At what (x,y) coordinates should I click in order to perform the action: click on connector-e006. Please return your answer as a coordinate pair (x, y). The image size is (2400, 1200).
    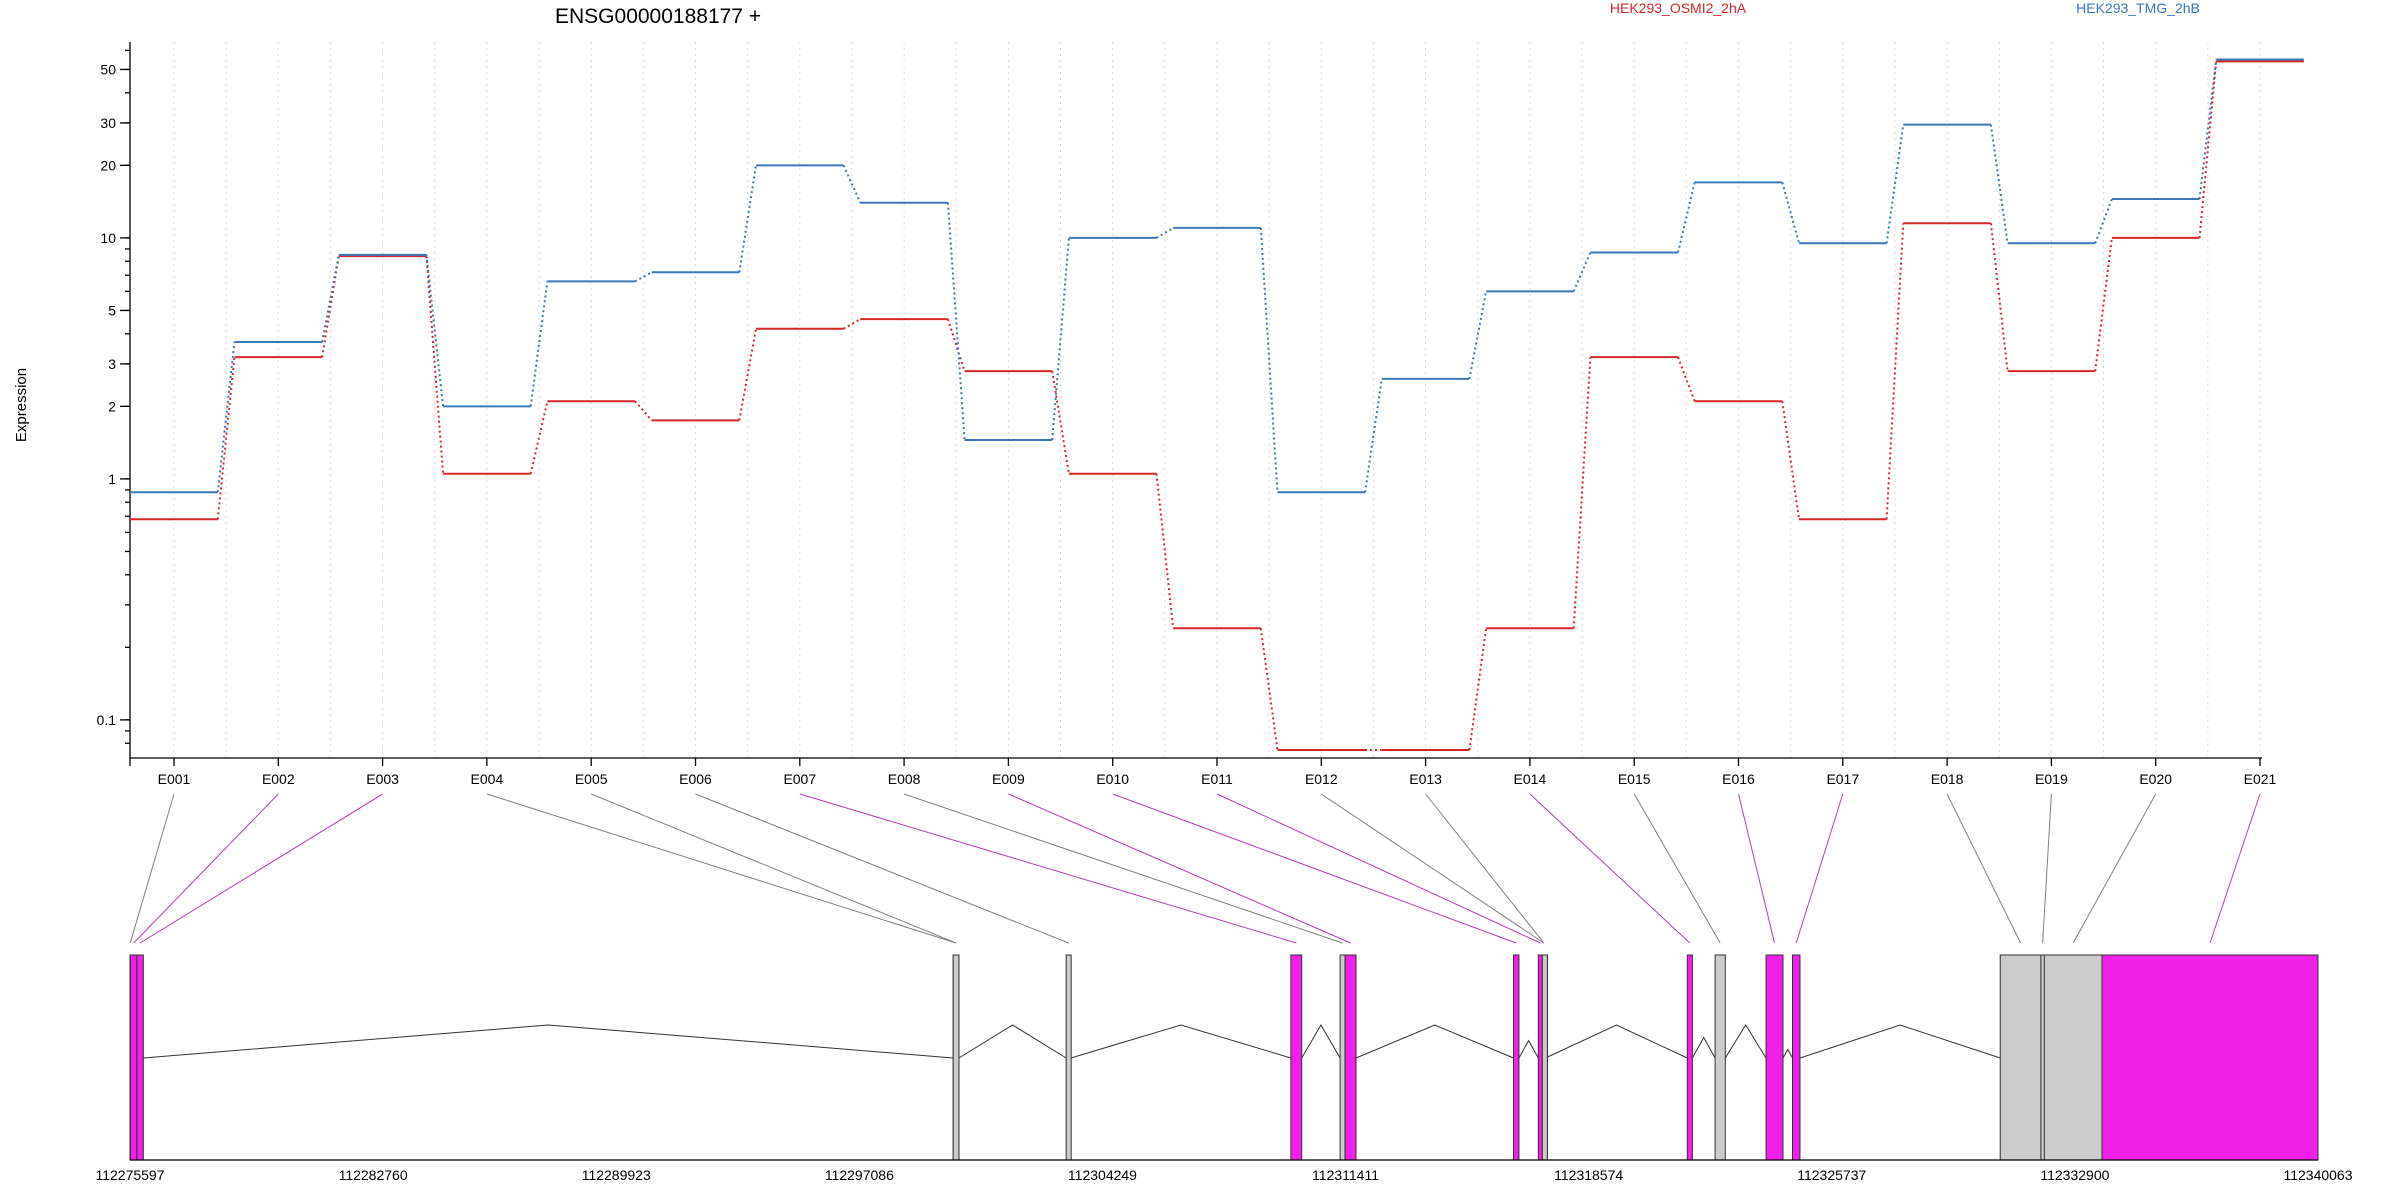
    Looking at the image, I should click on (882, 868).